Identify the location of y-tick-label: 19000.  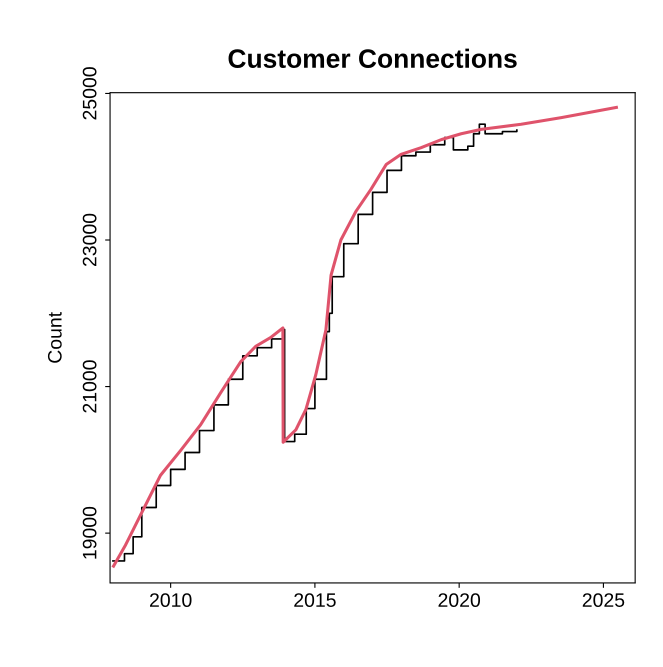
(89, 532).